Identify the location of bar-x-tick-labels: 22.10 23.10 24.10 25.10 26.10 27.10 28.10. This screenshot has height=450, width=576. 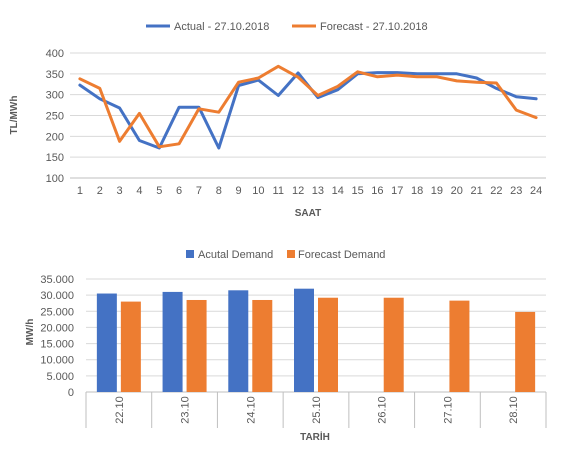
(317, 410).